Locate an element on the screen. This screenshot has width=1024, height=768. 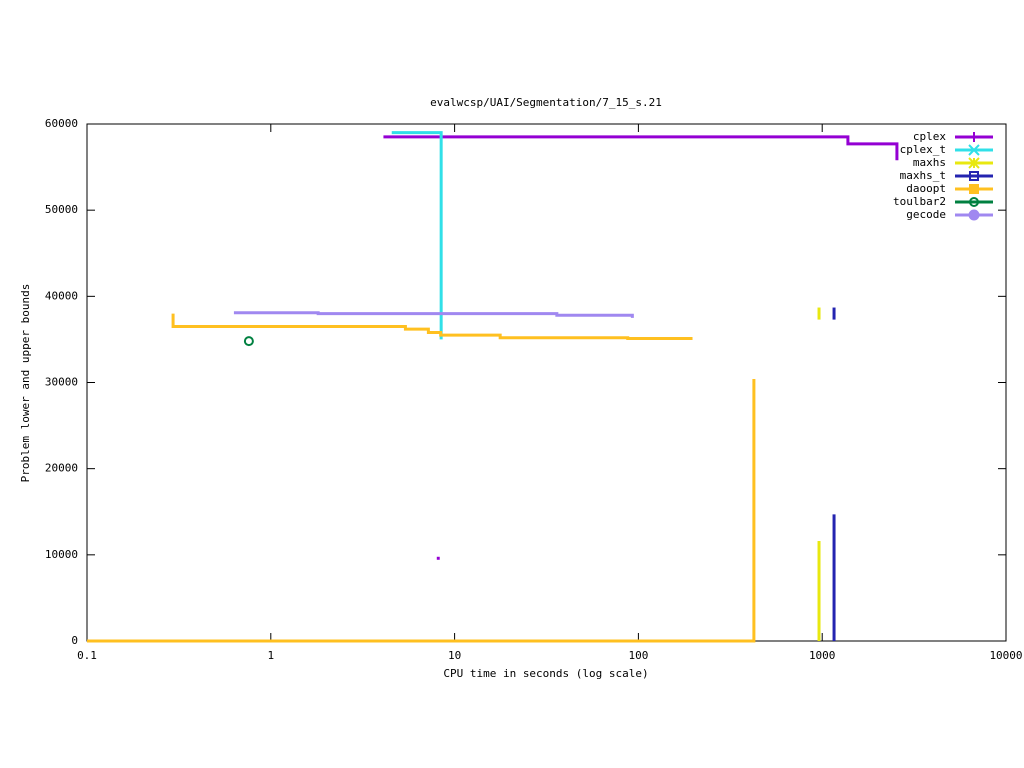
legend-label: maxhs is located at coordinates (929, 162).